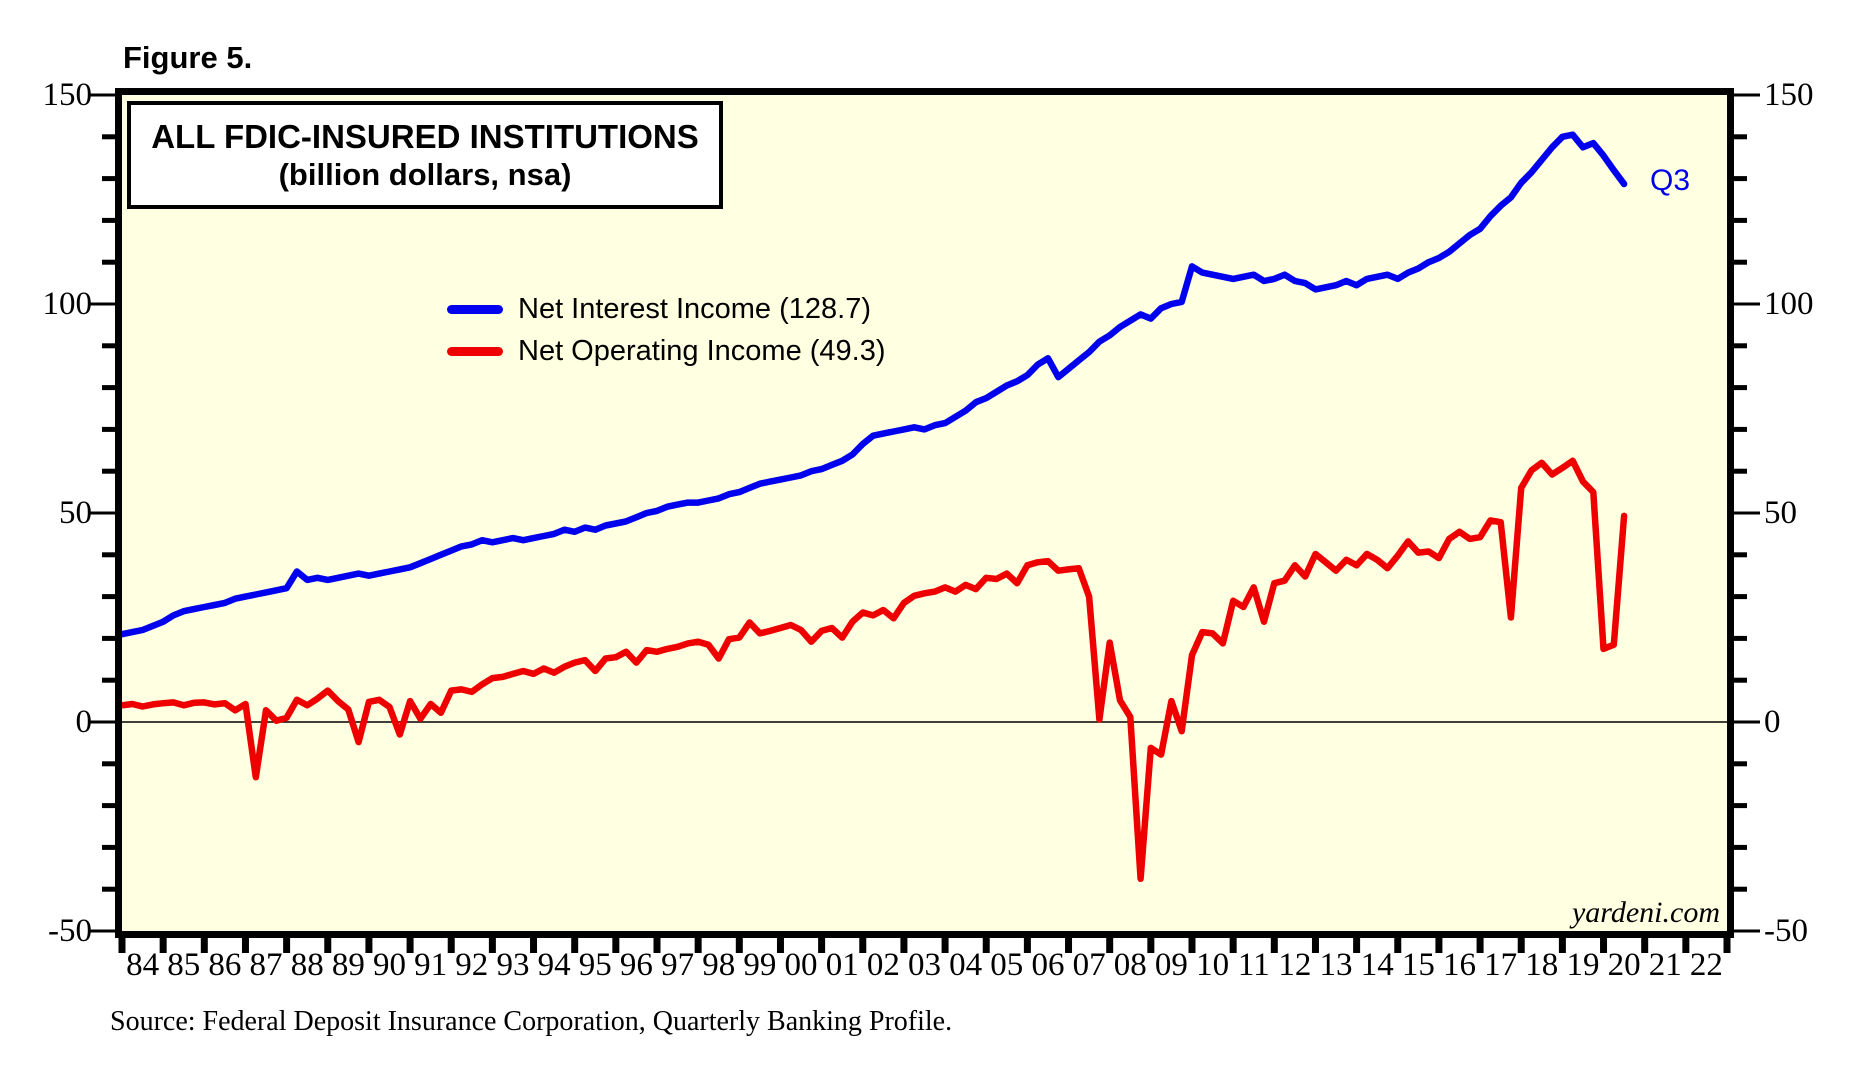 This screenshot has height=1089, width=1864. What do you see at coordinates (184, 965) in the screenshot?
I see `x-axis-tick-label: 85` at bounding box center [184, 965].